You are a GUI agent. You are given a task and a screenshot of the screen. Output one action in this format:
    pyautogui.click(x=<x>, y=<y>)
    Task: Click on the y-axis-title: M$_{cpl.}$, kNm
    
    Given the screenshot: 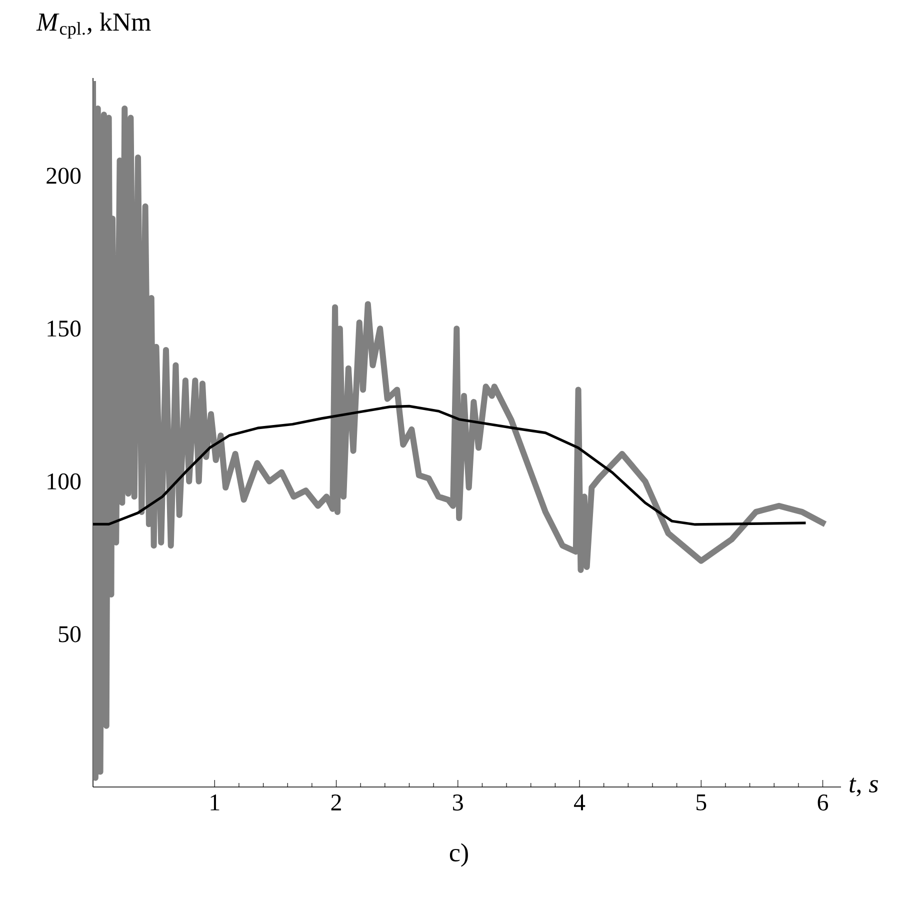 What is the action you would take?
    pyautogui.click(x=93, y=25)
    